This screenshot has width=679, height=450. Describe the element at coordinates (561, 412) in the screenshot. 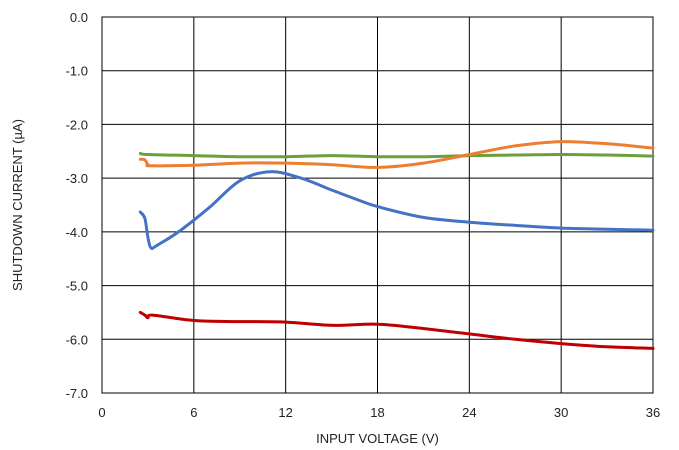

I see `x-tick-label: 30` at that location.